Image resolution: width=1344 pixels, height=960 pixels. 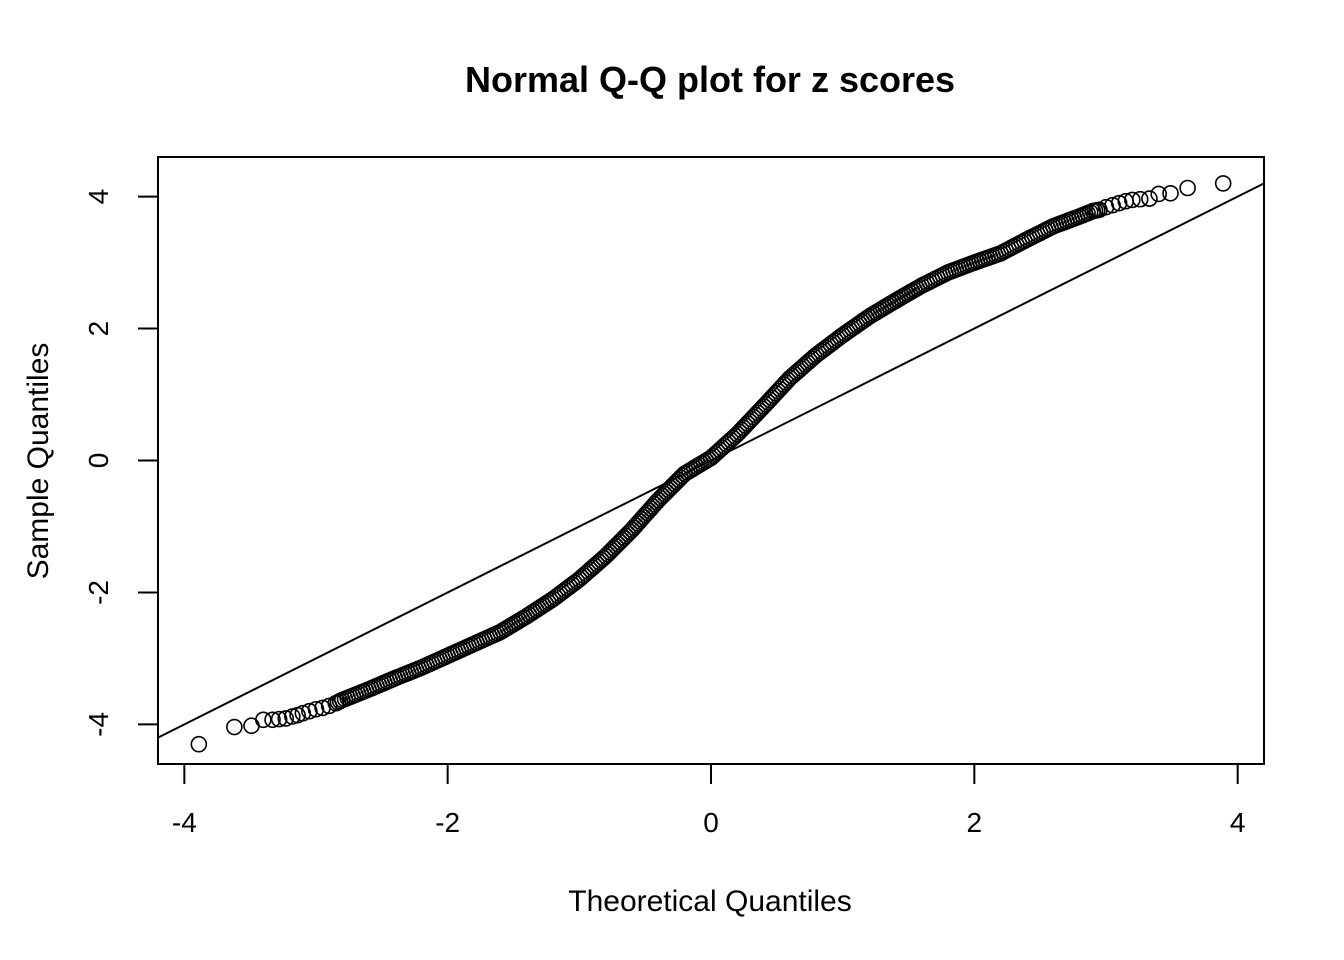 What do you see at coordinates (711, 822) in the screenshot?
I see `x-tick-label: 0` at bounding box center [711, 822].